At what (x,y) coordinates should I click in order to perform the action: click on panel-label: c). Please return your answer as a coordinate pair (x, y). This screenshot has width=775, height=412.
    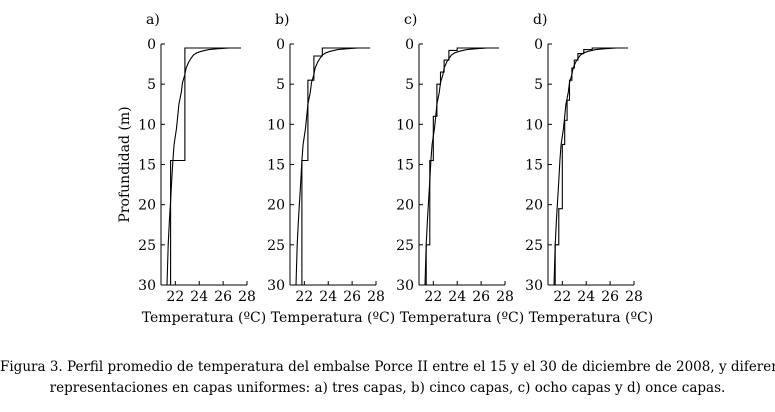
    Looking at the image, I should click on (410, 20).